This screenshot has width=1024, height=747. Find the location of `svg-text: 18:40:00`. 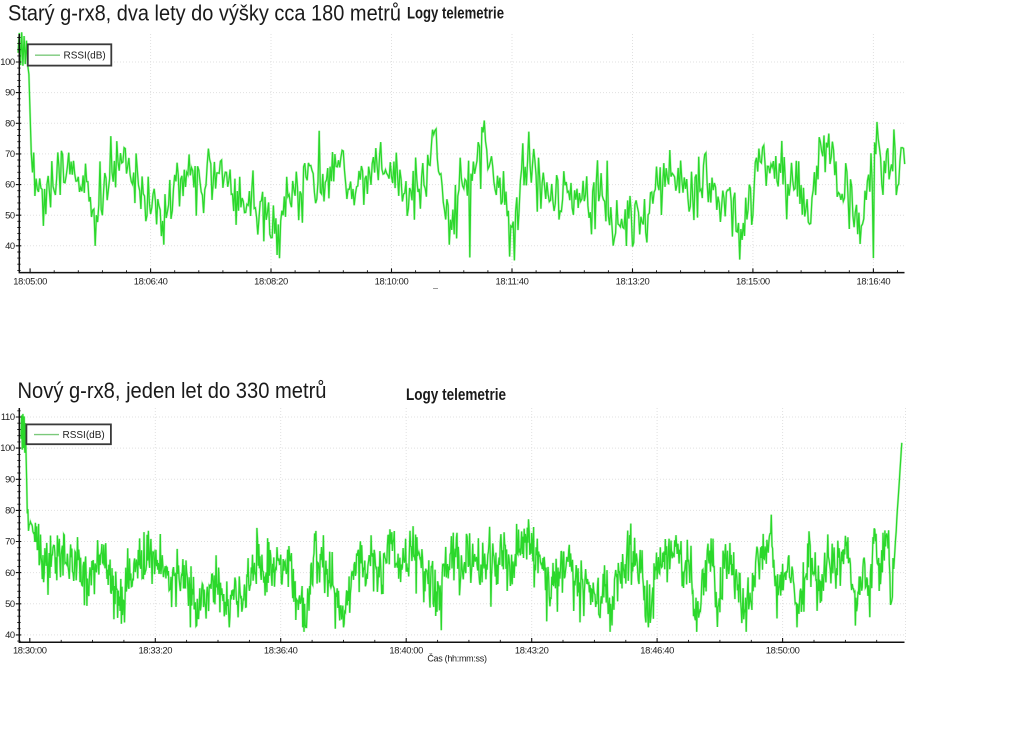

svg-text: 18:40:00 is located at coordinates (406, 650).